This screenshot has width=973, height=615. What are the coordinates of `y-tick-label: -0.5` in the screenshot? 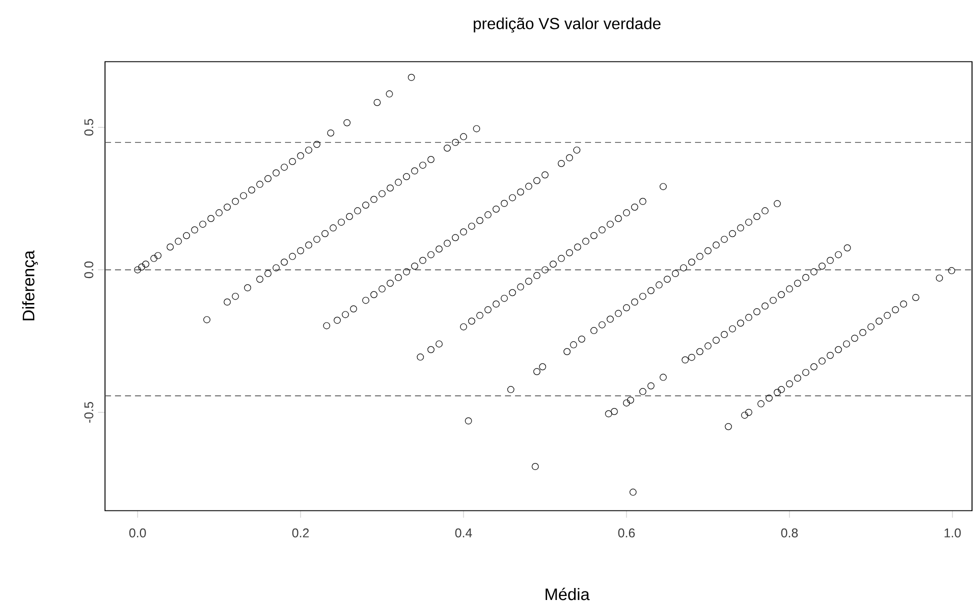 It's located at (89, 412).